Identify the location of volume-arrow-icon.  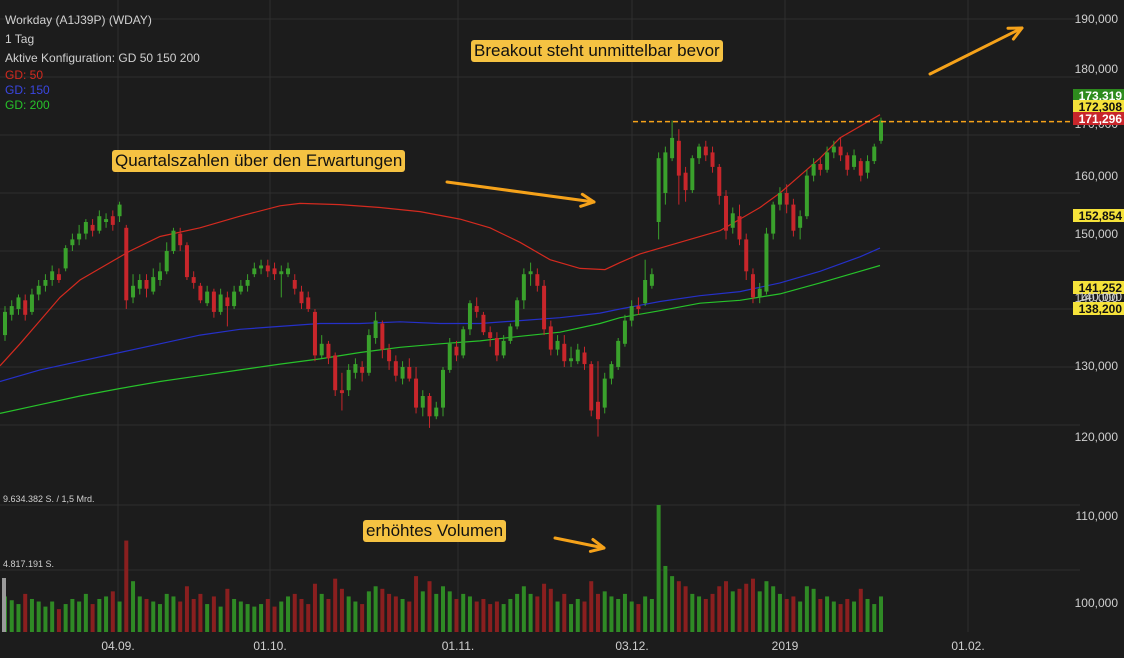
(579, 544).